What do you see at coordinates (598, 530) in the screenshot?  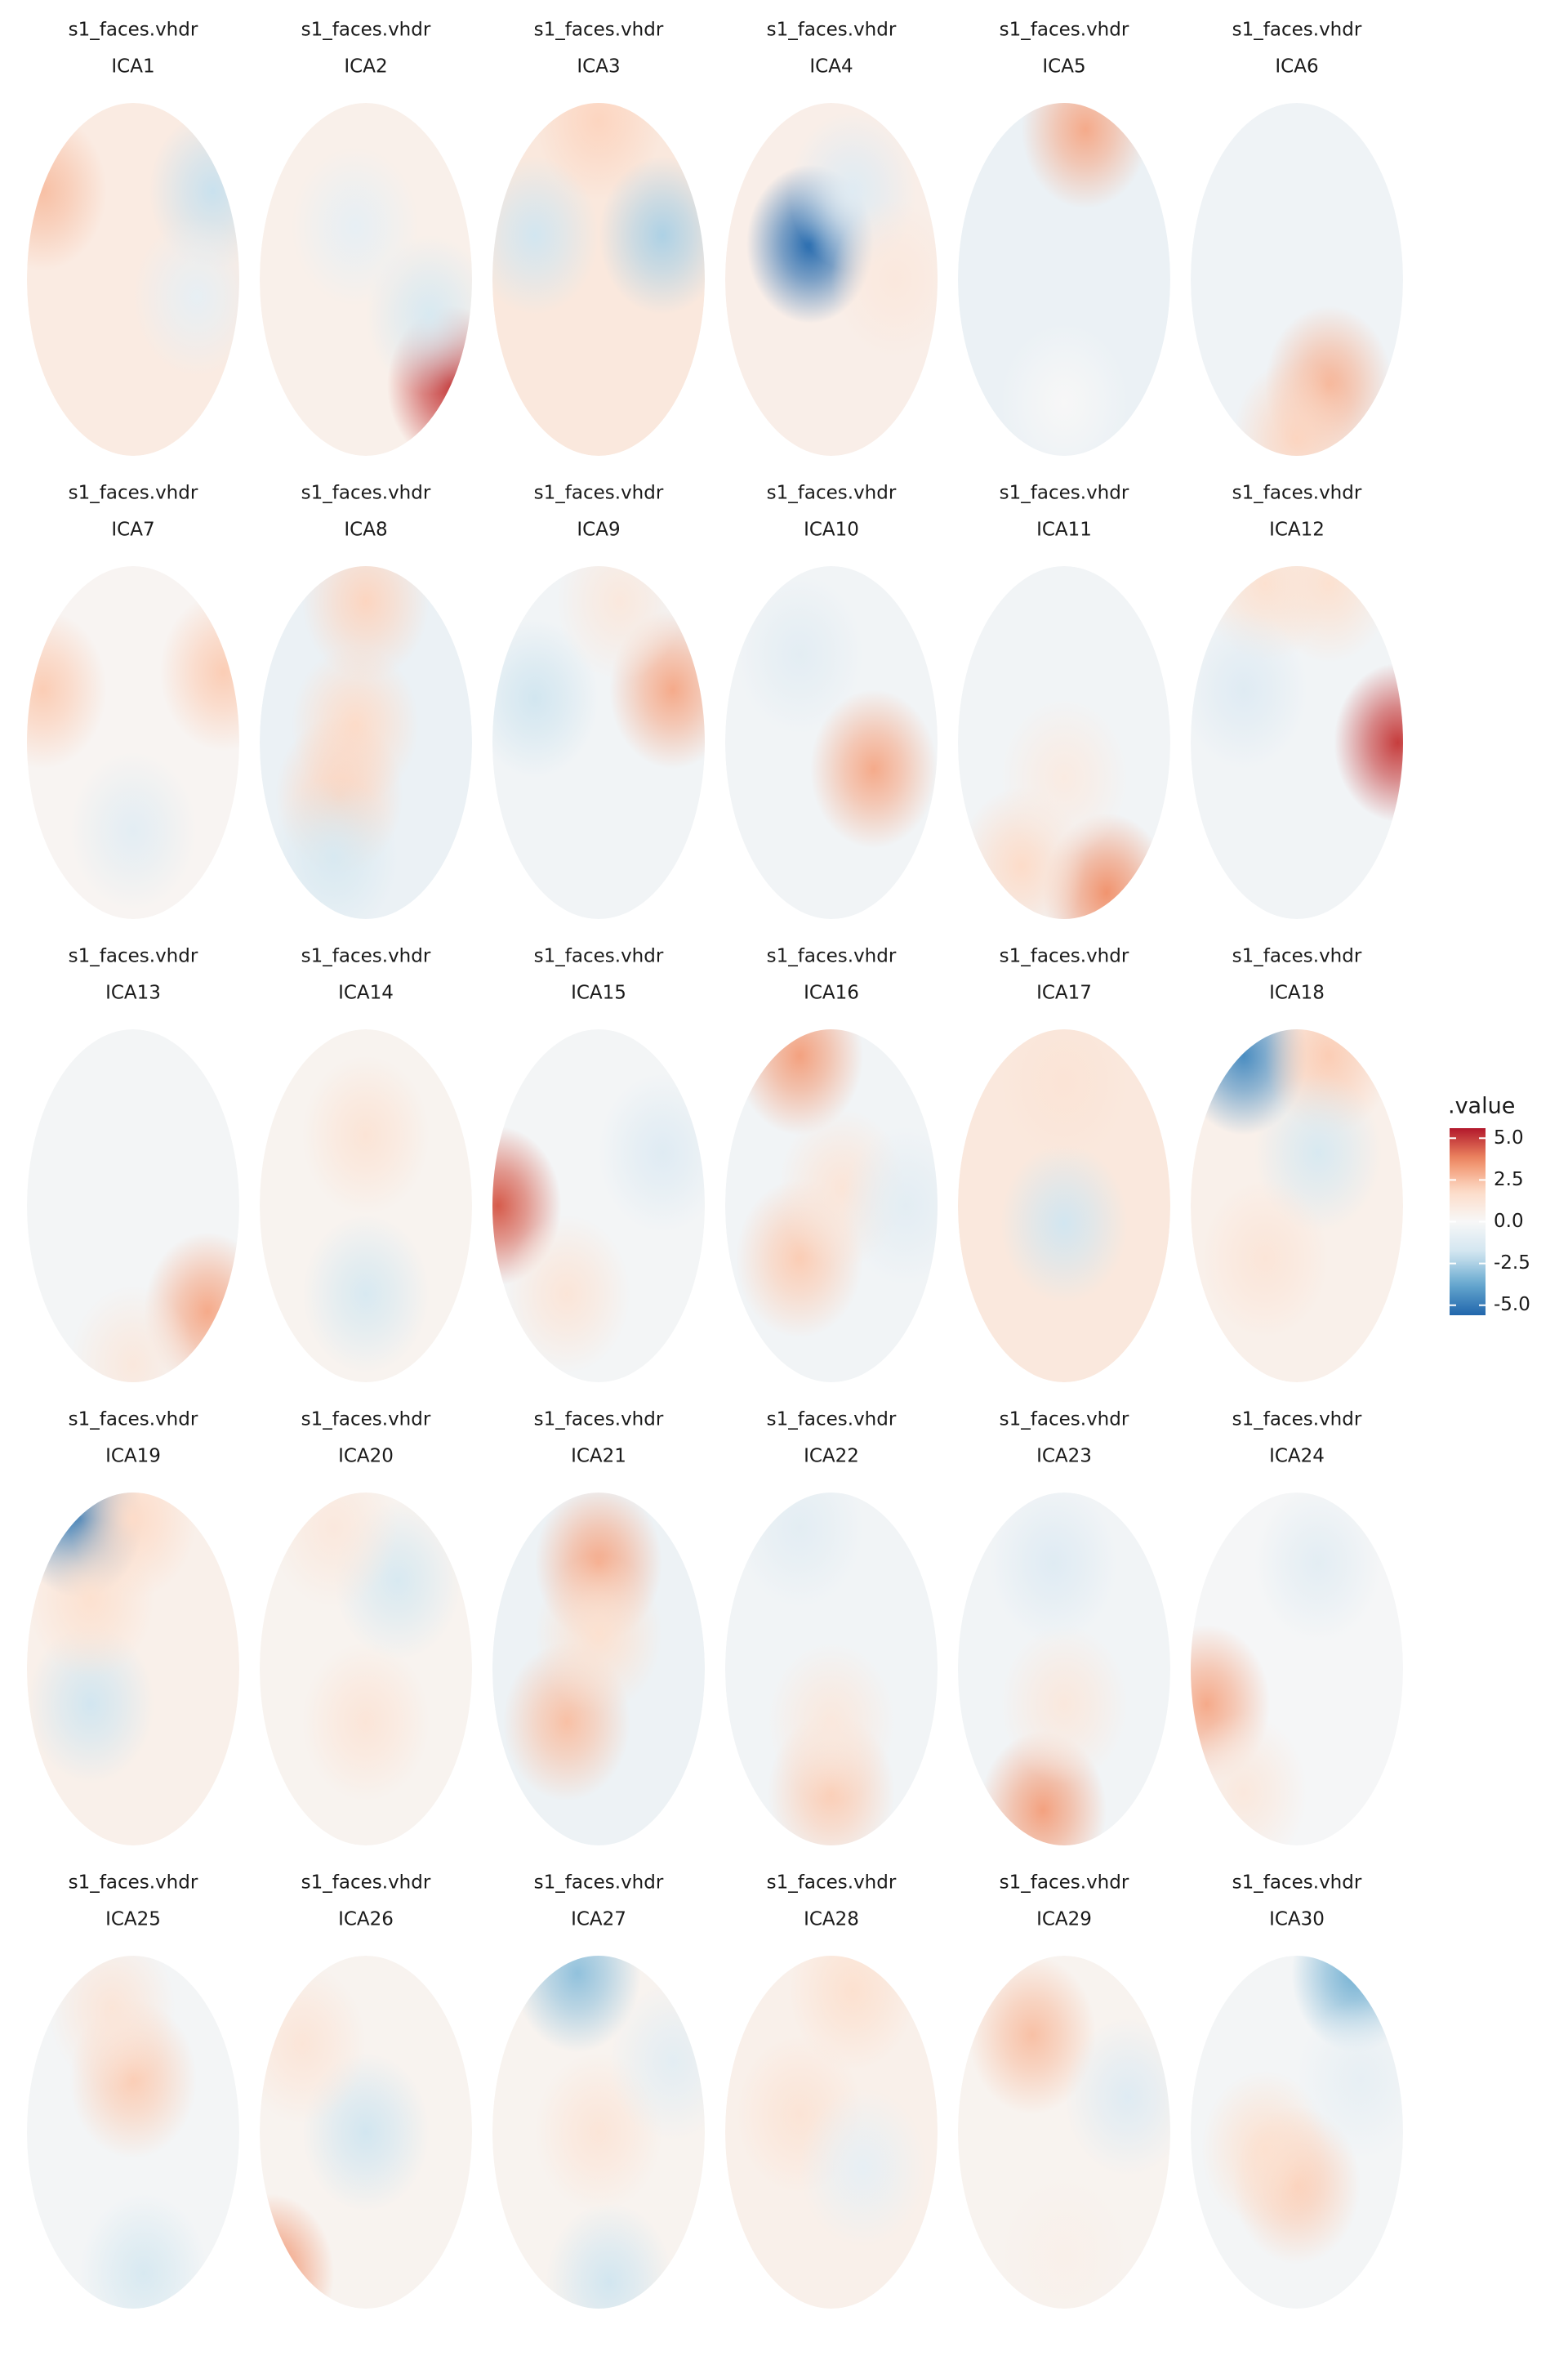 I see `strip-component: ICA9` at bounding box center [598, 530].